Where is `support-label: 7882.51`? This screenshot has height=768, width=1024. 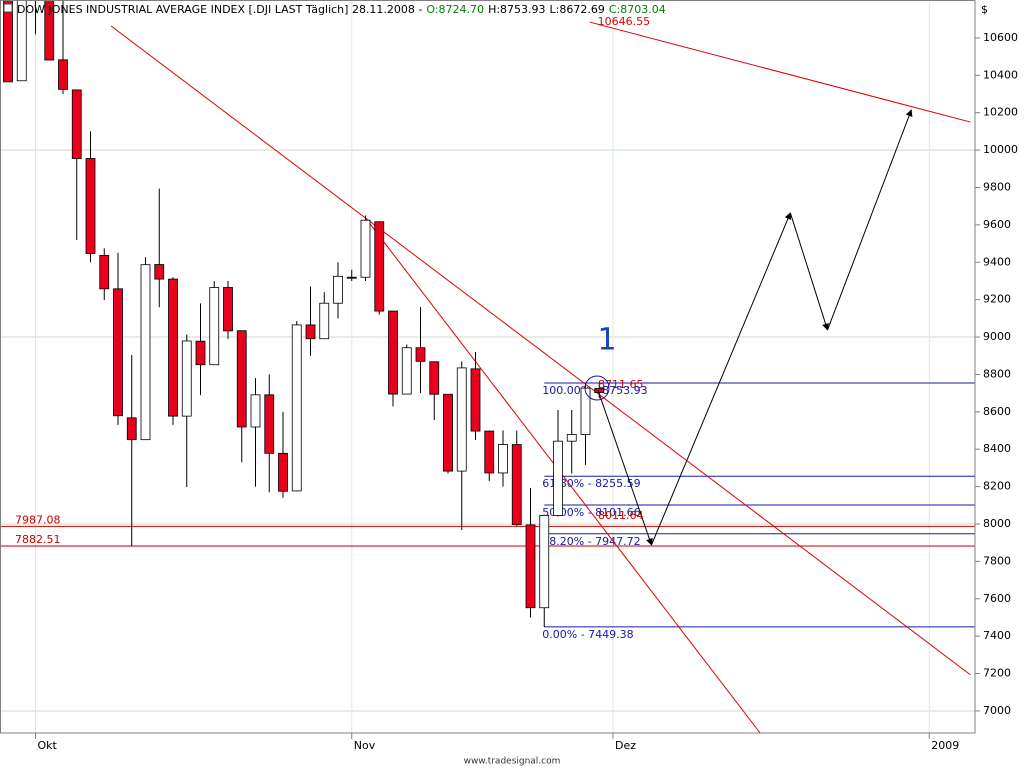 support-label: 7882.51 is located at coordinates (38, 539).